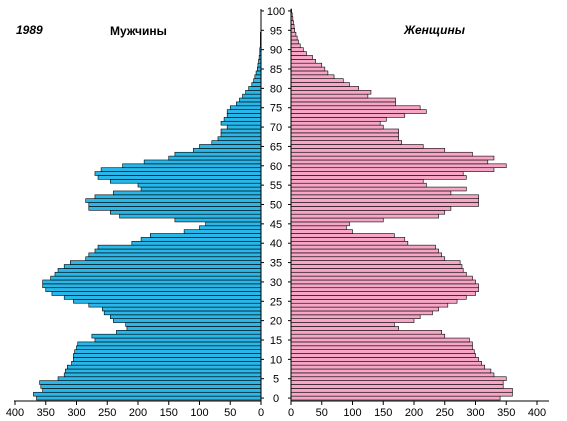 This screenshot has height=421, width=567. What do you see at coordinates (276, 147) in the screenshot?
I see `age-tick-label: 65` at bounding box center [276, 147].